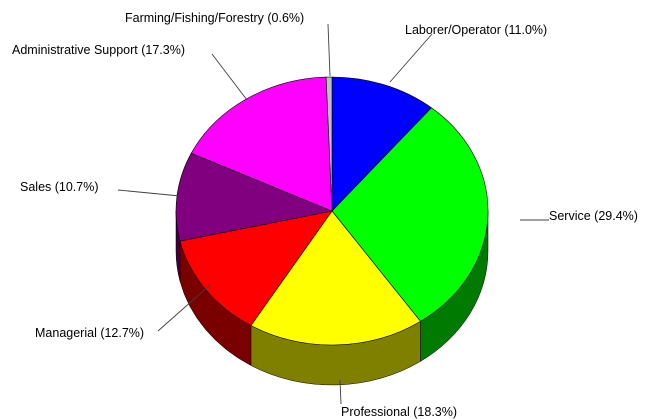  What do you see at coordinates (229, 77) in the screenshot?
I see `leader-line-administrative-support` at bounding box center [229, 77].